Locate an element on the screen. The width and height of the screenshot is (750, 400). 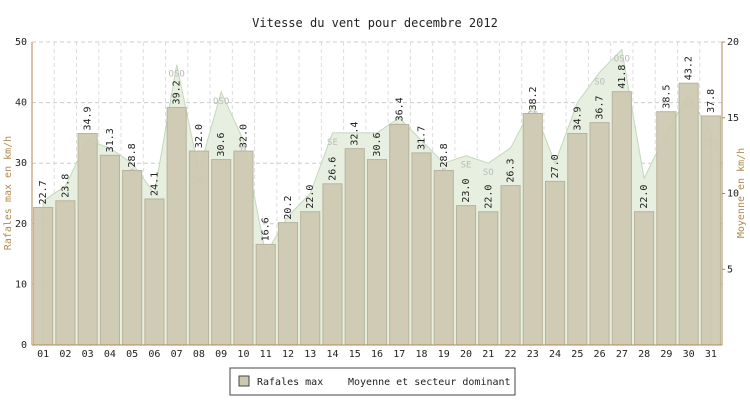
y2-axis-label: Moyenne en km/h is located at coordinates (741, 193).